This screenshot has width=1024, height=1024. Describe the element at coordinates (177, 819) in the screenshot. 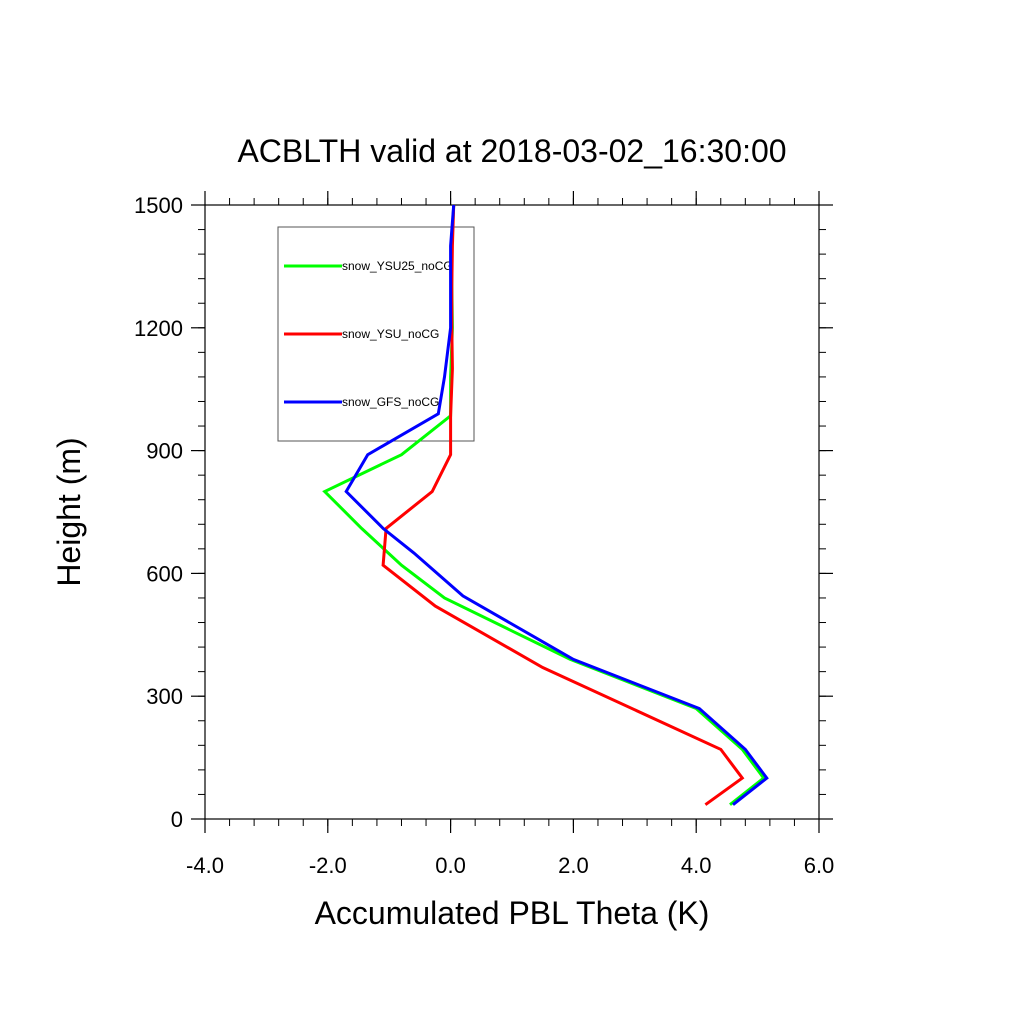

I see `y-tick-label: 0` at that location.